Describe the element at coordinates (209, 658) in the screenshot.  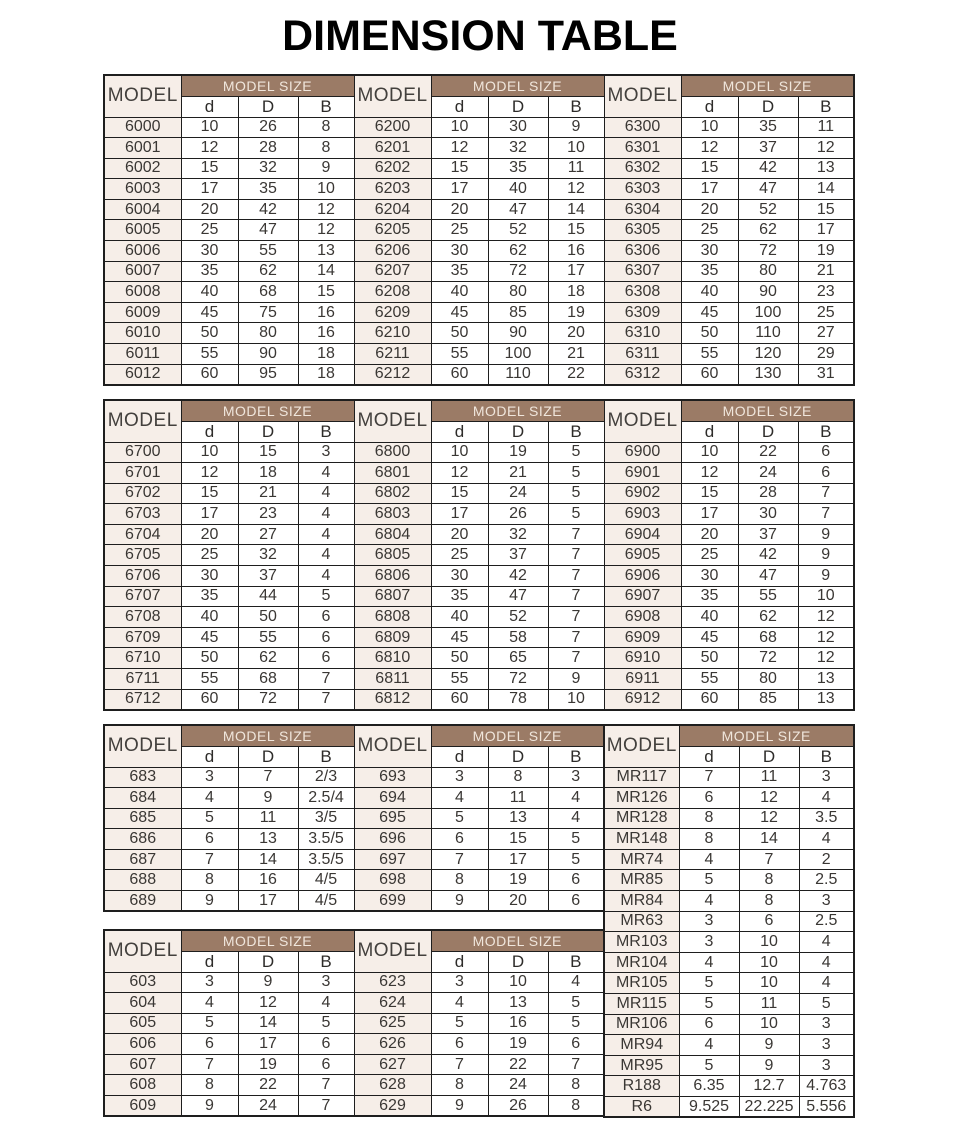
I see `dim-cell: 50` at that location.